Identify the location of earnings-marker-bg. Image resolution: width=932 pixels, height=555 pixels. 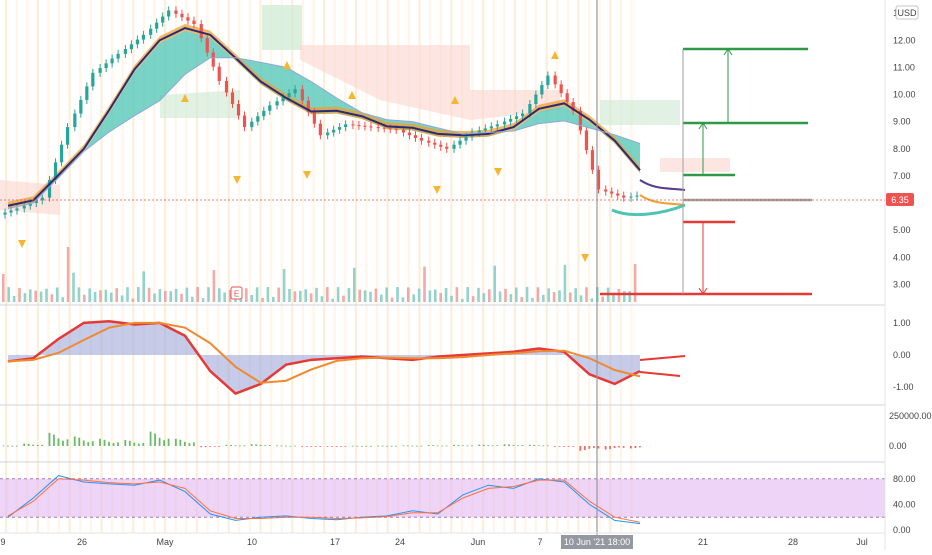
(236, 293).